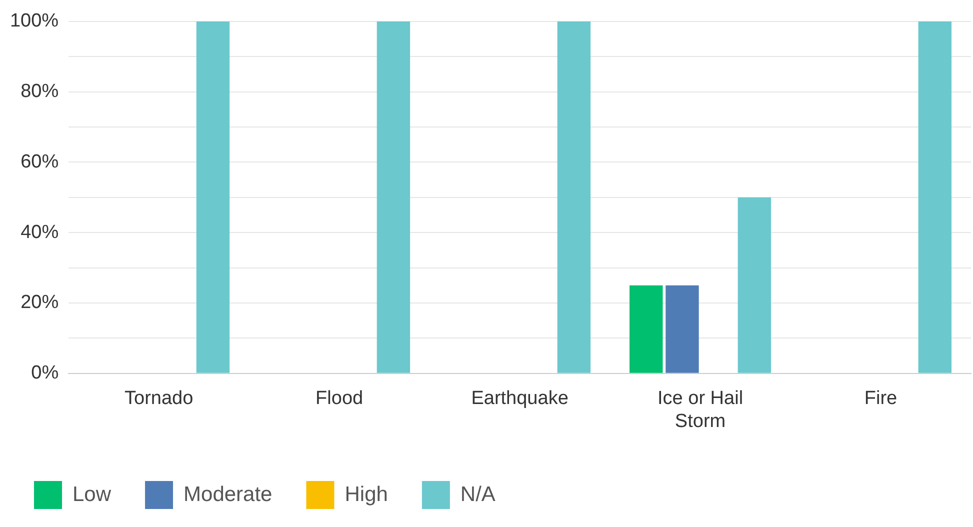 The width and height of the screenshot is (973, 527). What do you see at coordinates (478, 494) in the screenshot?
I see `legend-label: N/A` at bounding box center [478, 494].